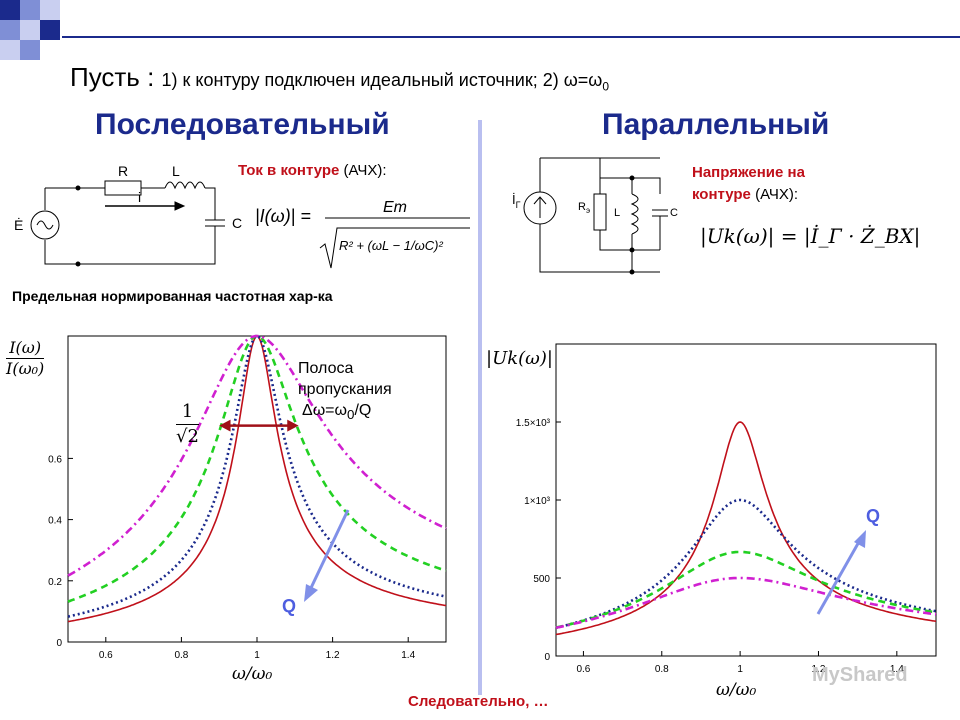  Describe the element at coordinates (595, 216) in the screenshot. I see `parallel-circuit-diagram: İГ Rэ L C` at that location.